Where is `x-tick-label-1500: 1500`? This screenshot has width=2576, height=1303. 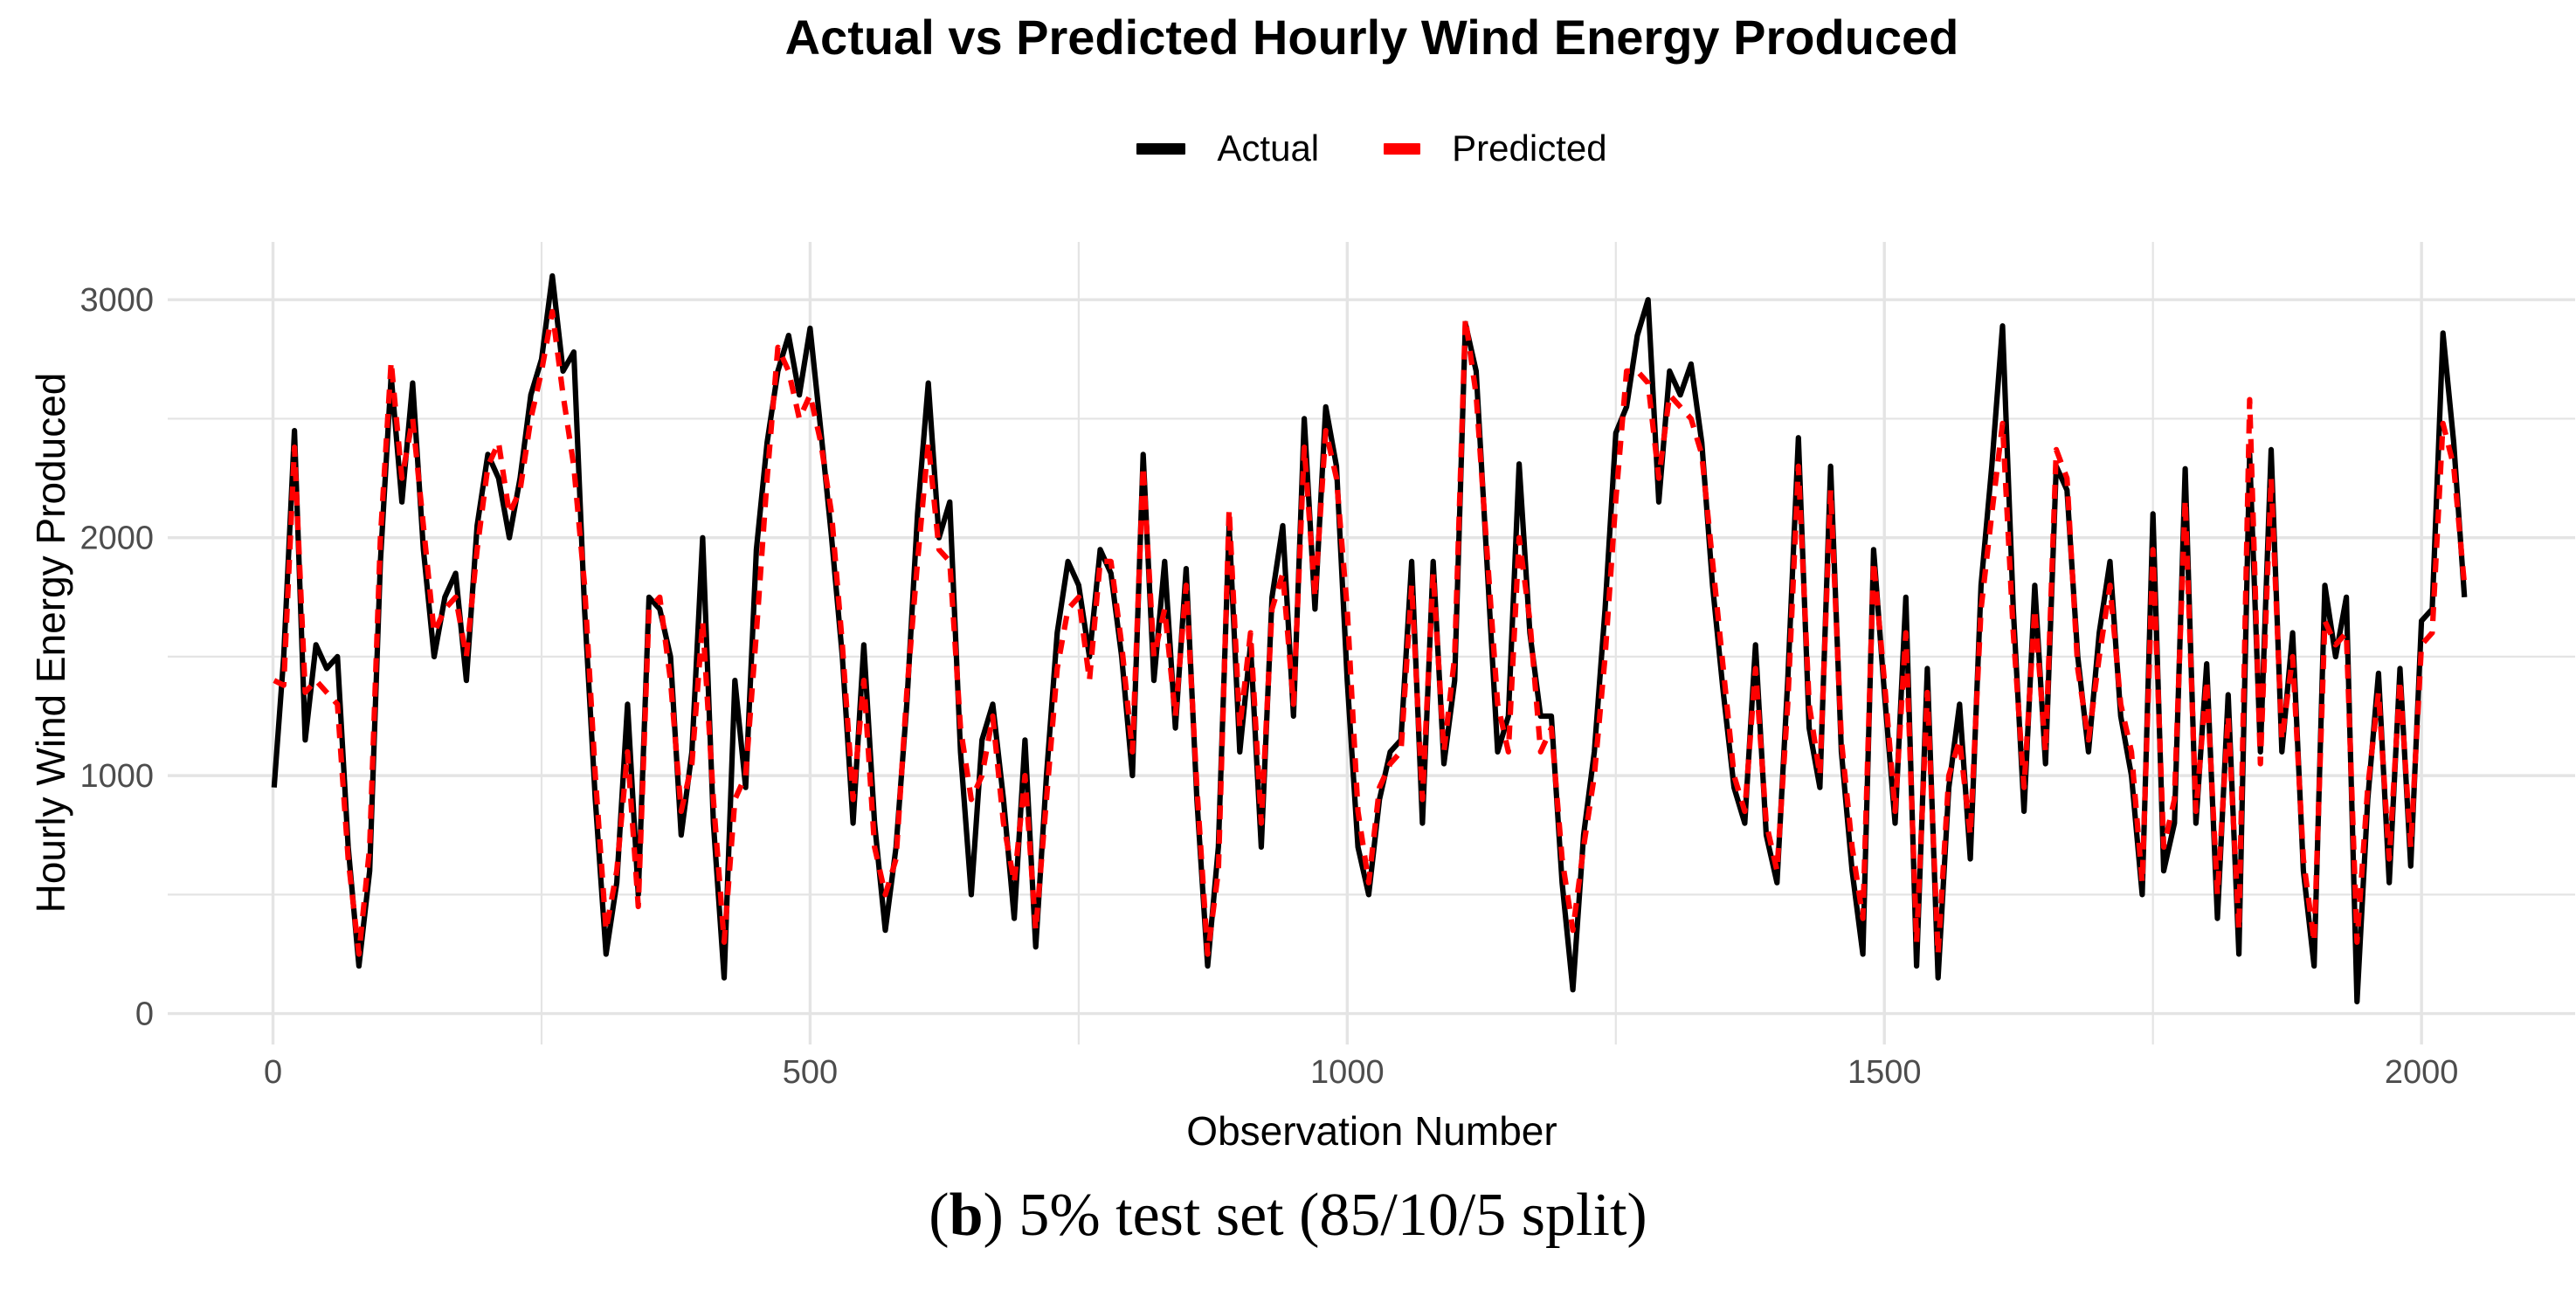
x-tick-label-1500: 1500 is located at coordinates (1884, 1072).